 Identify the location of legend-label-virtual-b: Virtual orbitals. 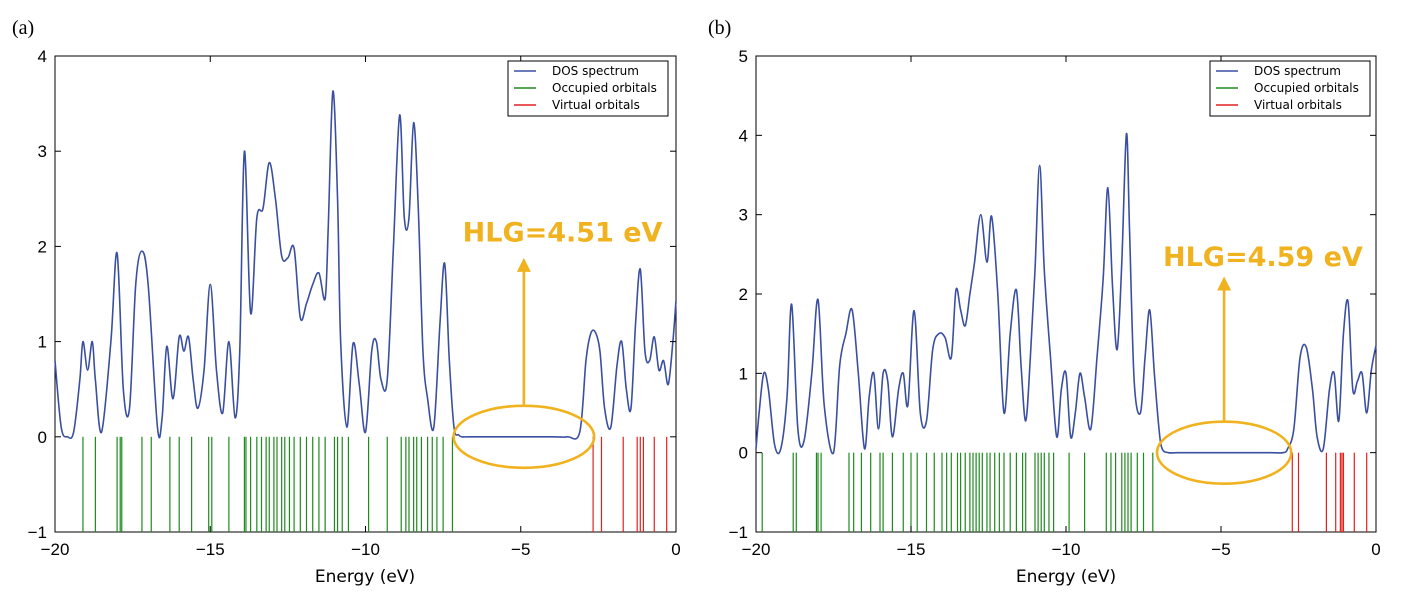
(1298, 105).